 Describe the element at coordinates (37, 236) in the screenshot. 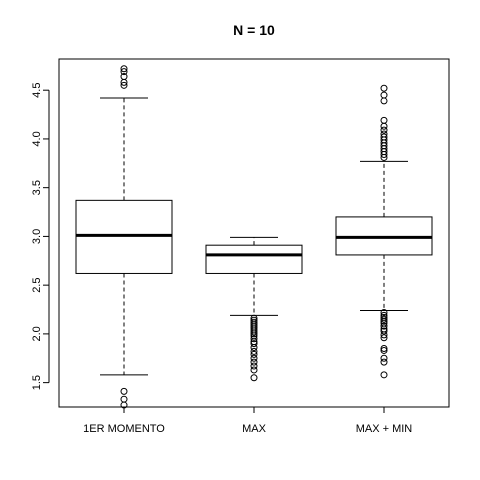

I see `y-tick-label: 3.0` at that location.